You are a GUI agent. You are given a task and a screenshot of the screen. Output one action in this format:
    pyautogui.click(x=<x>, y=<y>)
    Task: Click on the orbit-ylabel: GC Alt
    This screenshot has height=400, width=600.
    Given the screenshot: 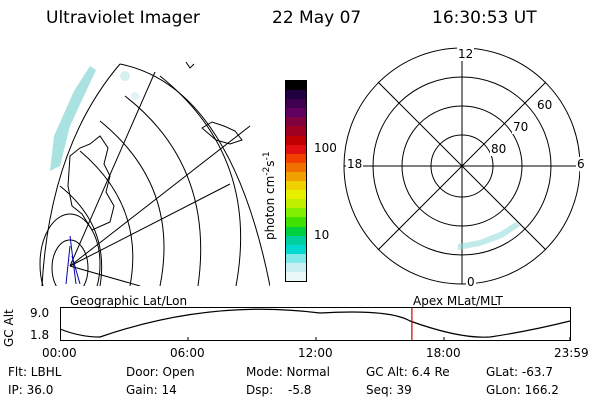 What is the action you would take?
    pyautogui.click(x=9, y=328)
    